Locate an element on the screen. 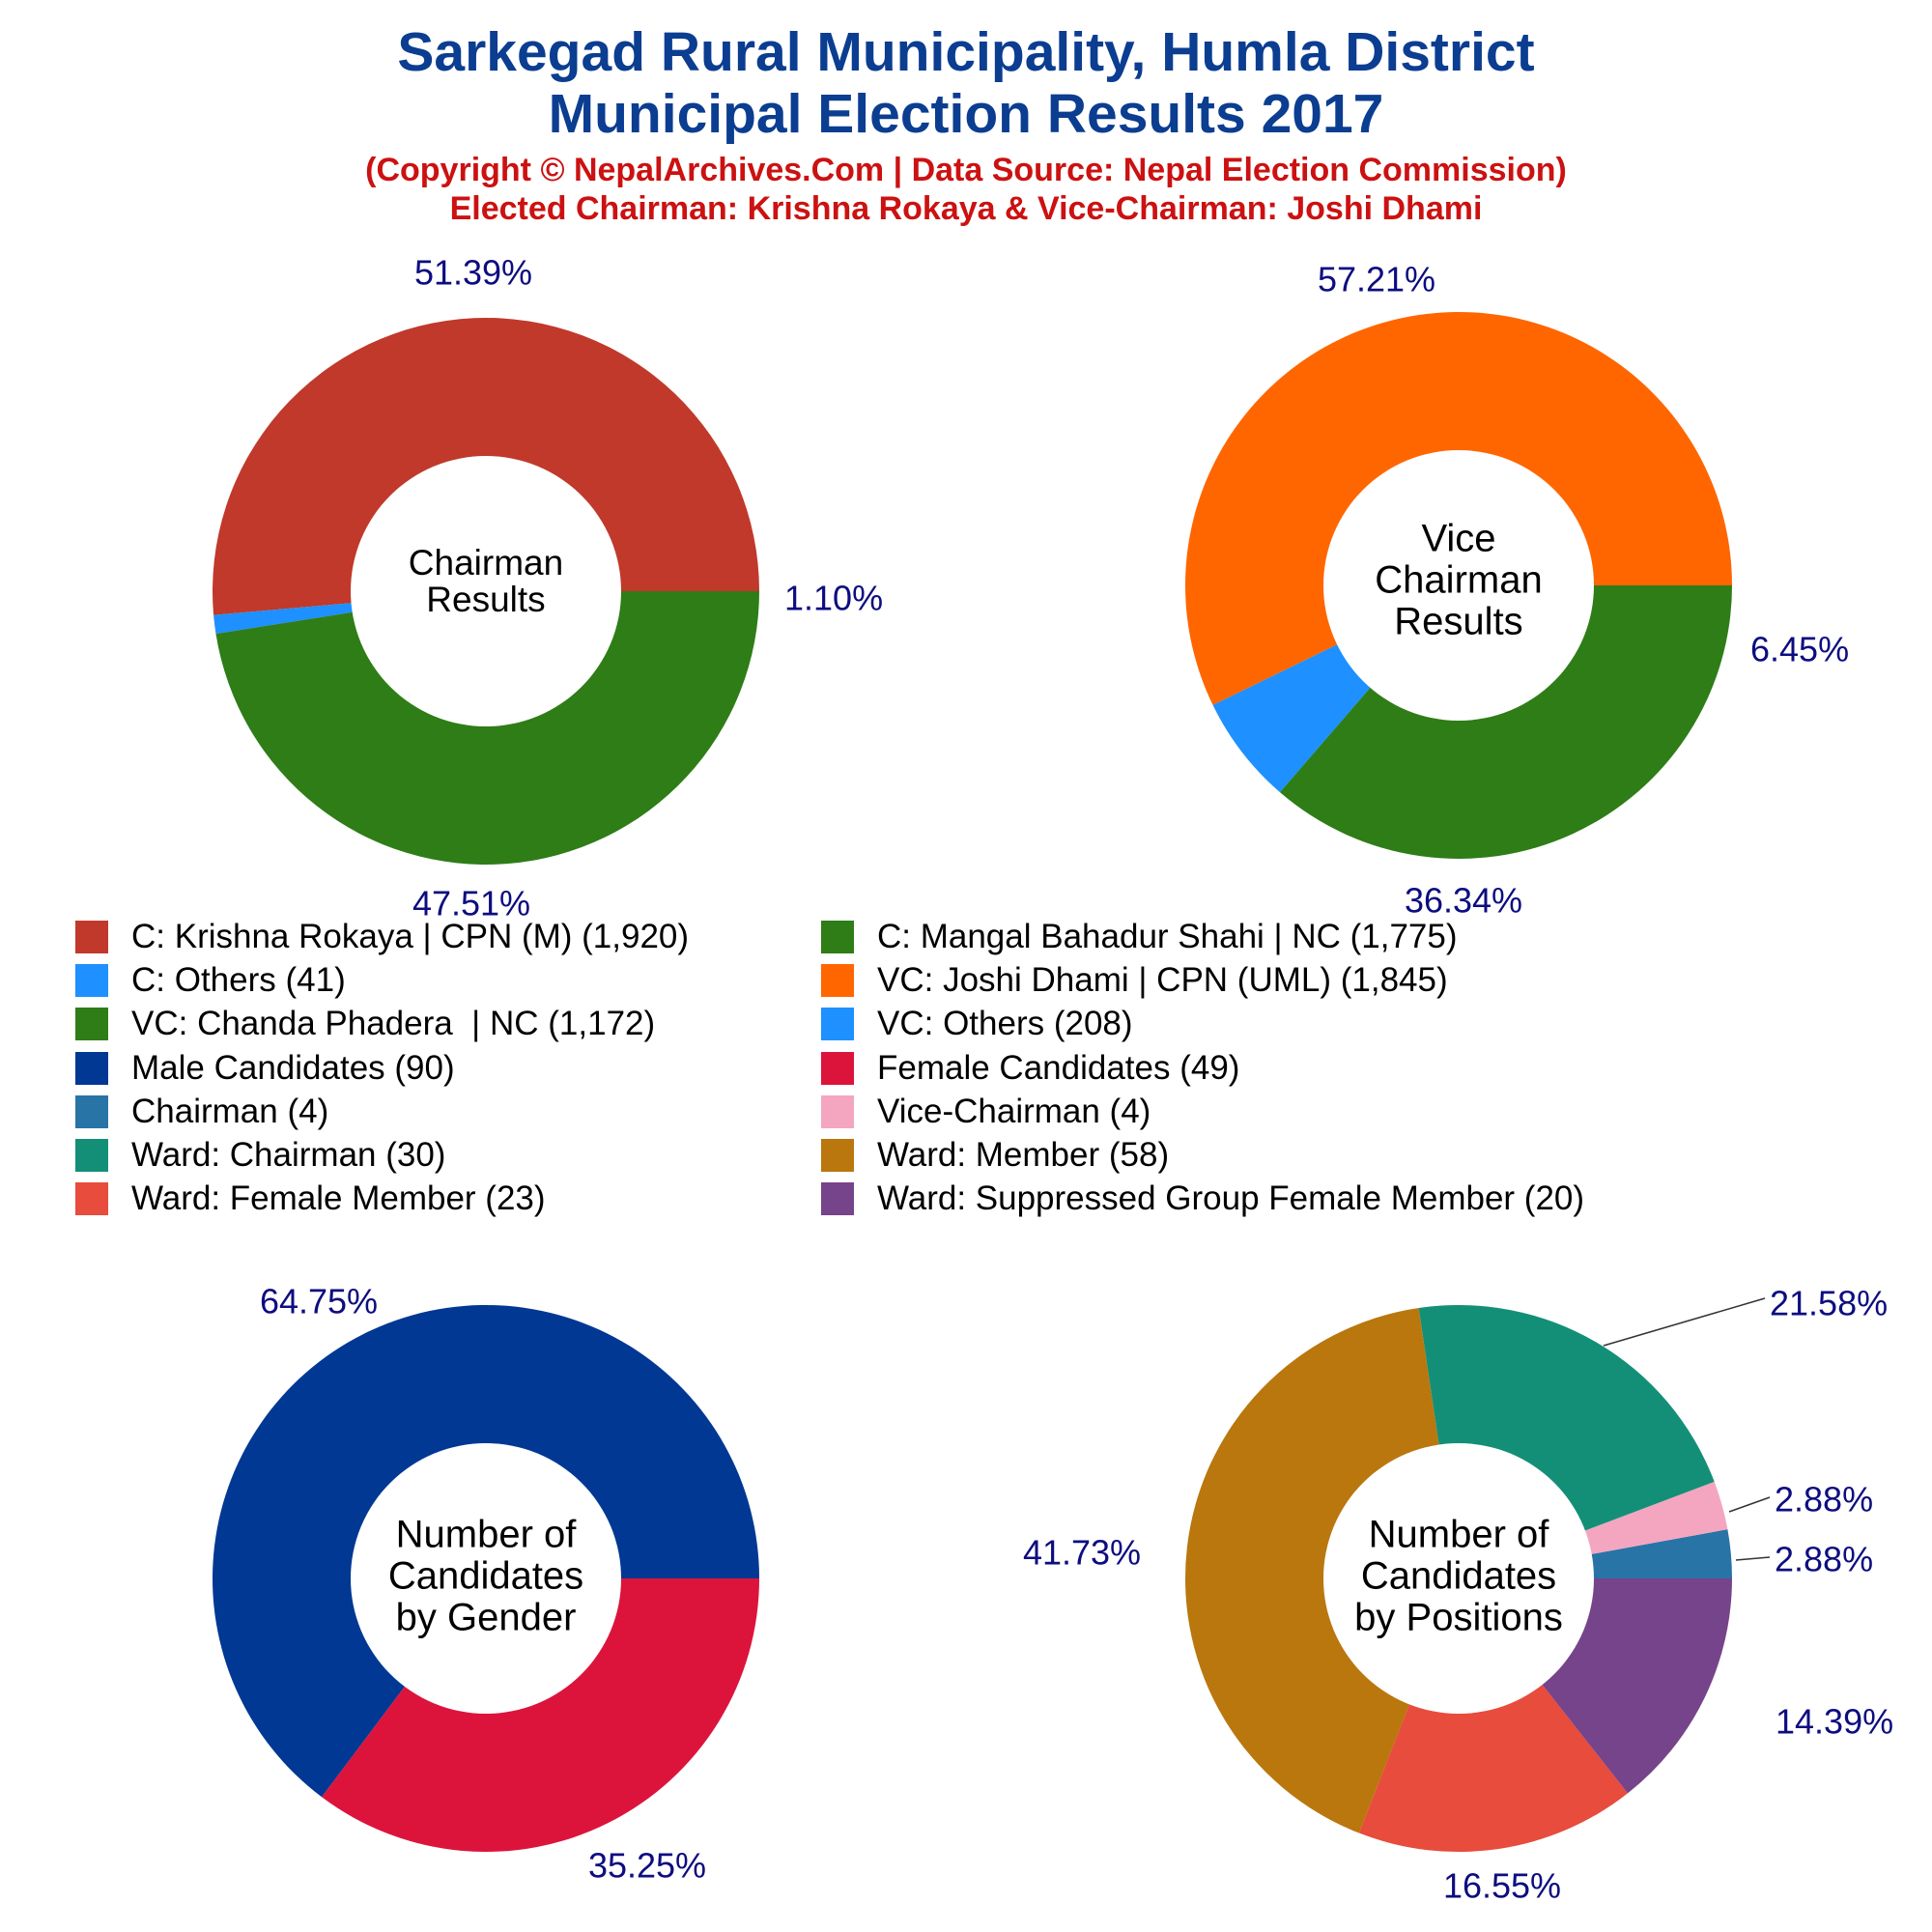 This screenshot has height=1932, width=1932. percent-label-2-2: 6.45% is located at coordinates (1799, 649).